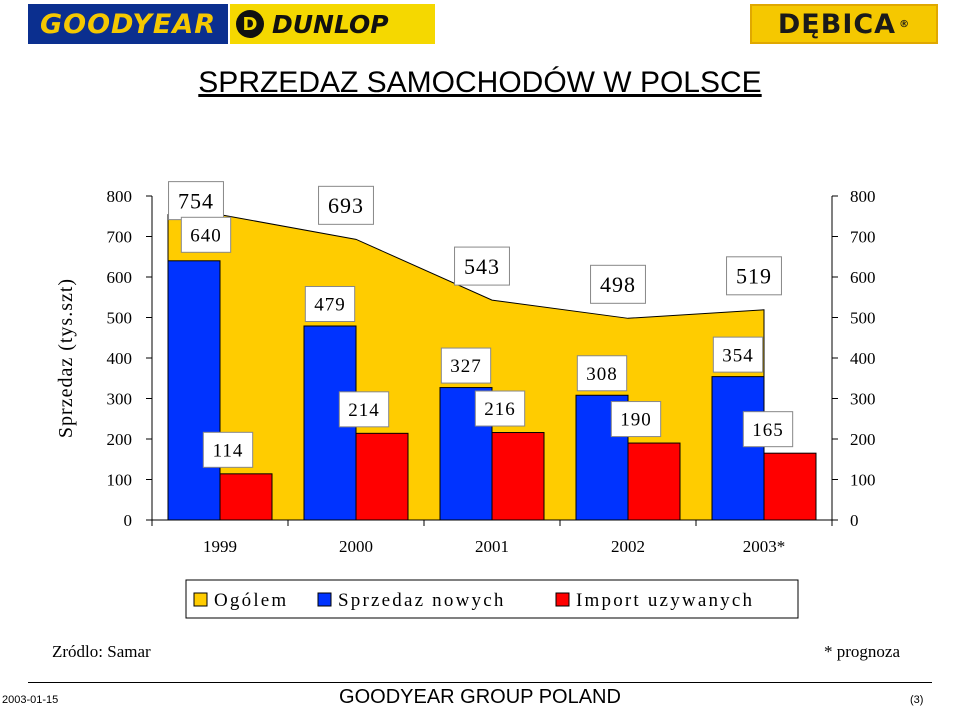 The width and height of the screenshot is (960, 710). What do you see at coordinates (128, 520) in the screenshot?
I see `y-tick-label-left: 0` at bounding box center [128, 520].